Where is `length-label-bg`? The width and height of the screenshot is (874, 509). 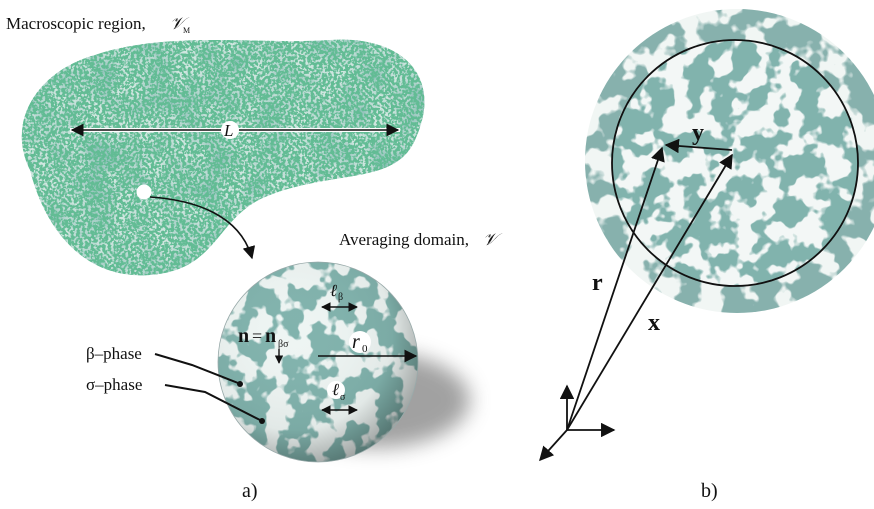 length-label-bg is located at coordinates (230, 130).